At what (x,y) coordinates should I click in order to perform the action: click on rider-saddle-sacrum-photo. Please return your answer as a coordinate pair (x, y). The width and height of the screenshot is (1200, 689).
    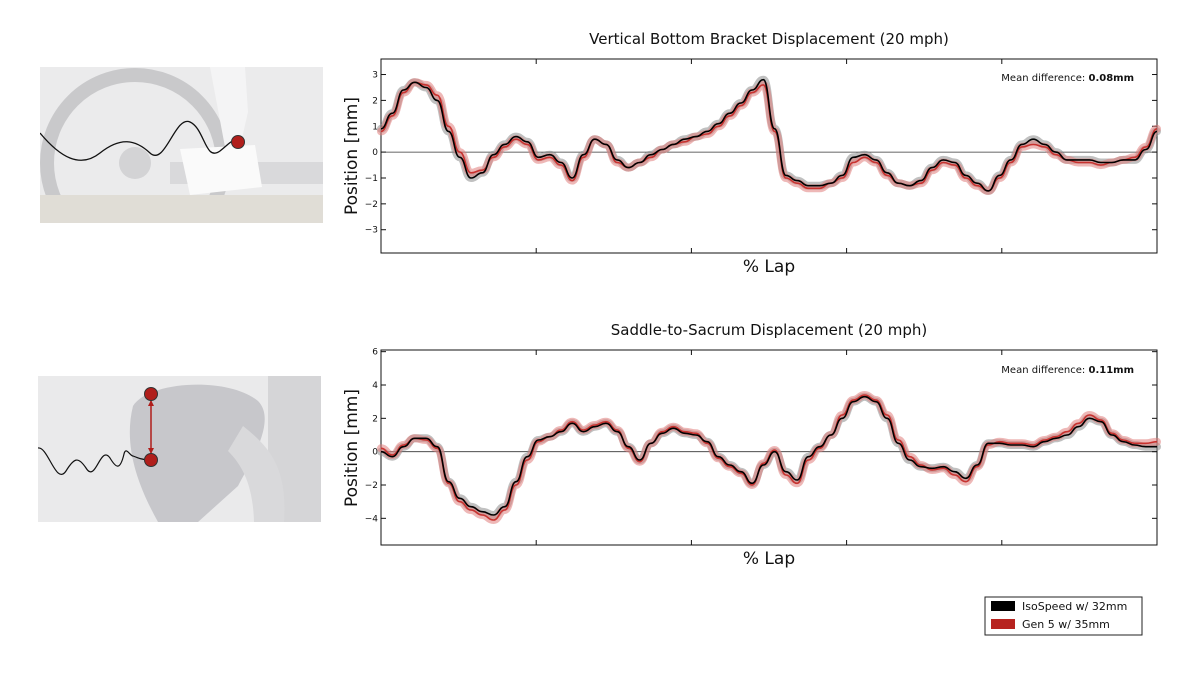
    Looking at the image, I should click on (179, 449).